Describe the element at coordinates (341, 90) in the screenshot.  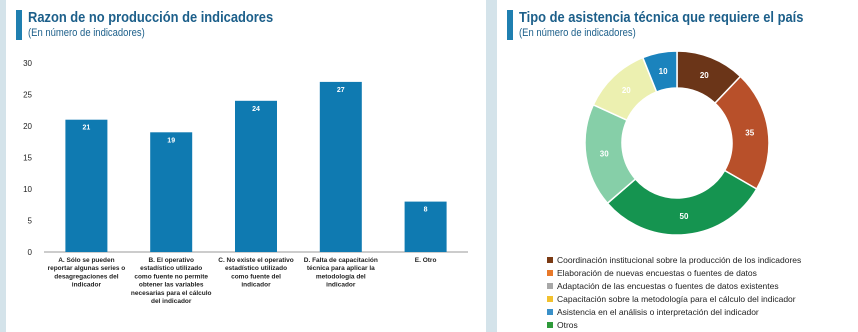
I see `bar-value-label: 27` at that location.